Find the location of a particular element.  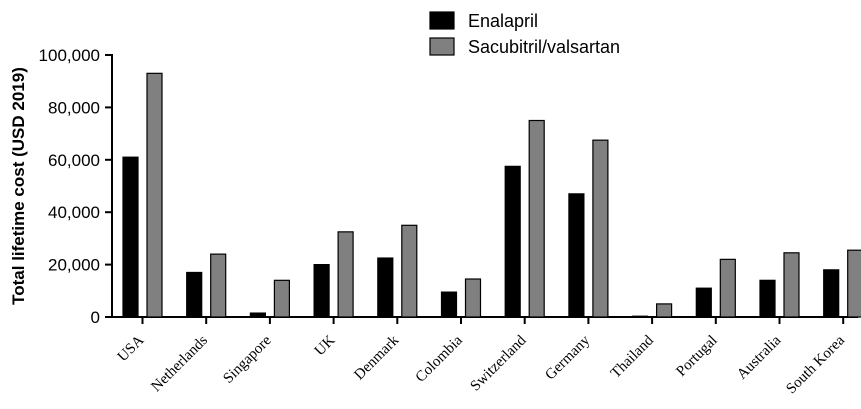

x-tick-label-netherlands: Netherlands is located at coordinates (179, 363).